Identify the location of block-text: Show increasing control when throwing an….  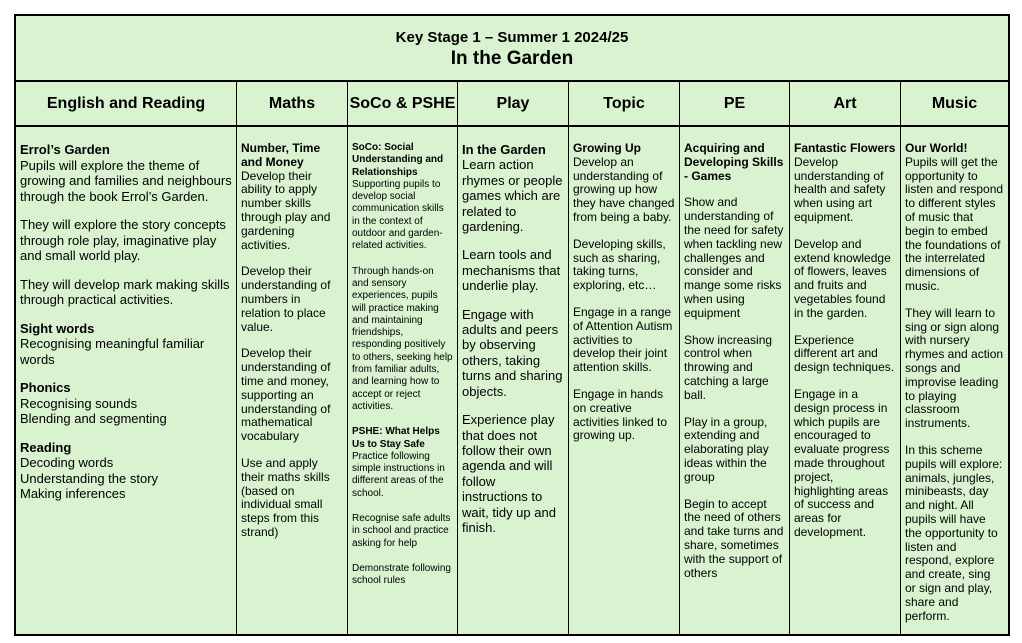
(728, 367).